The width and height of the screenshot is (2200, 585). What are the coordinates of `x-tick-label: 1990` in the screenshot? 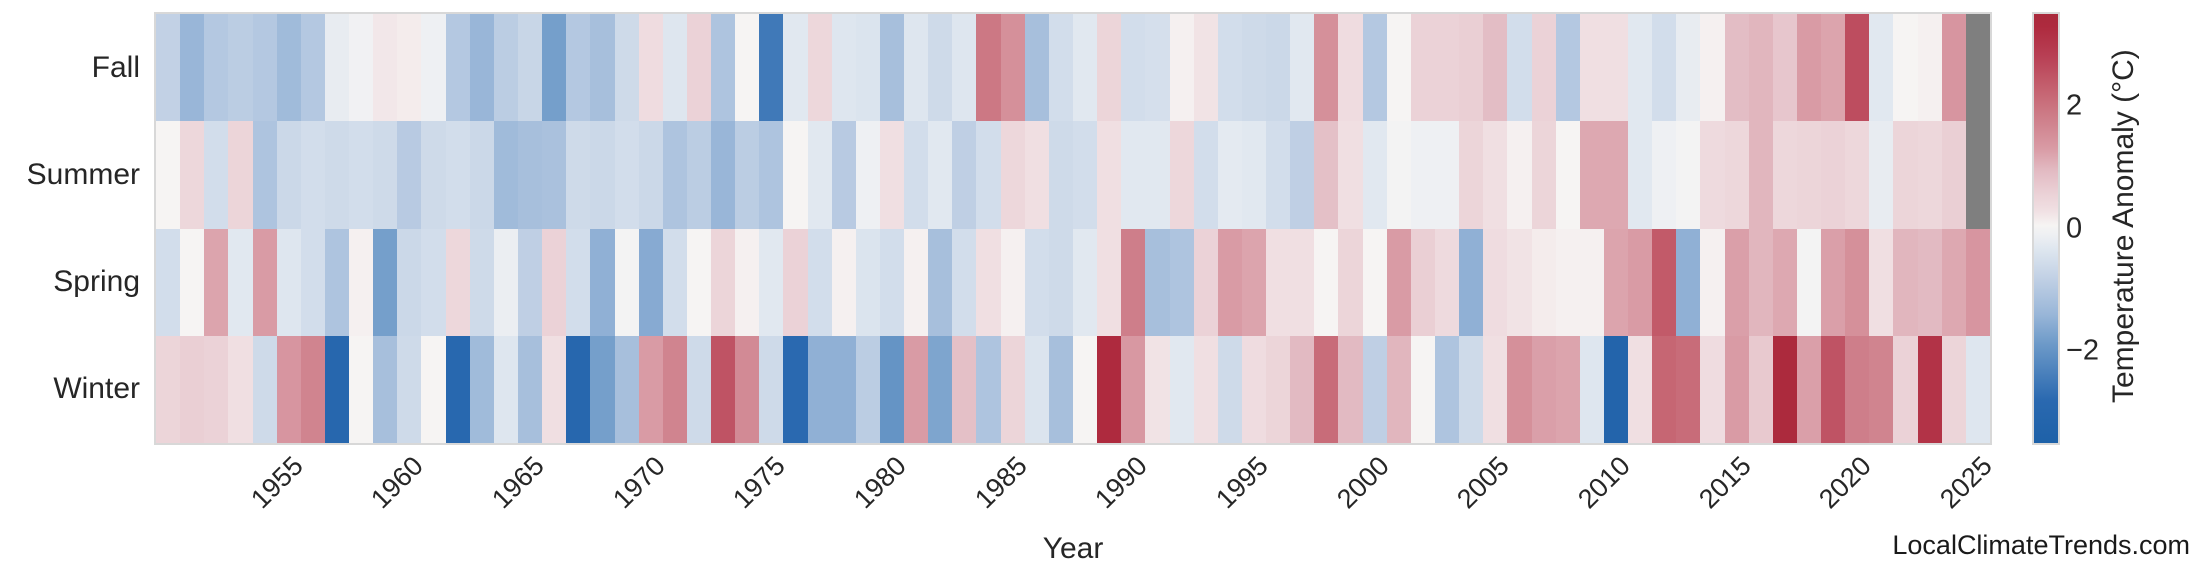 It's located at (1121, 482).